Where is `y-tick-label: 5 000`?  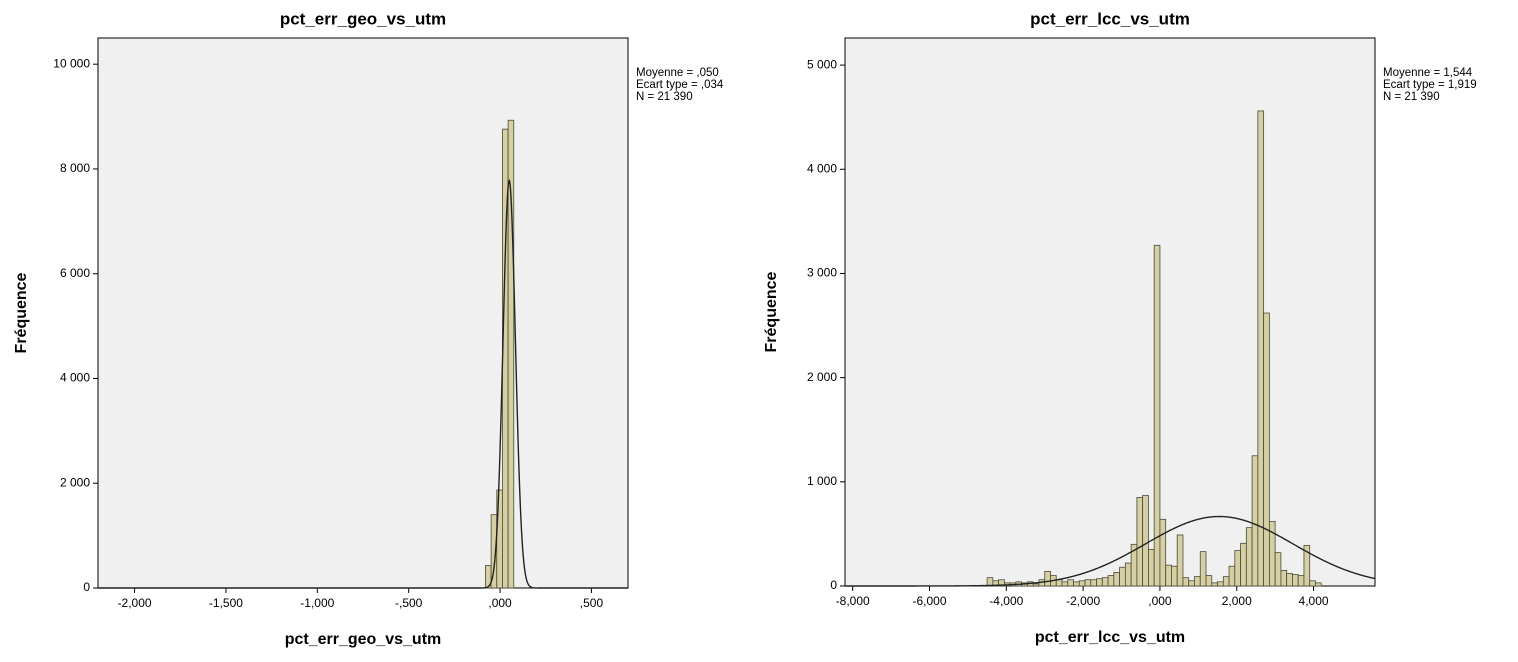 y-tick-label: 5 000 is located at coordinates (822, 64).